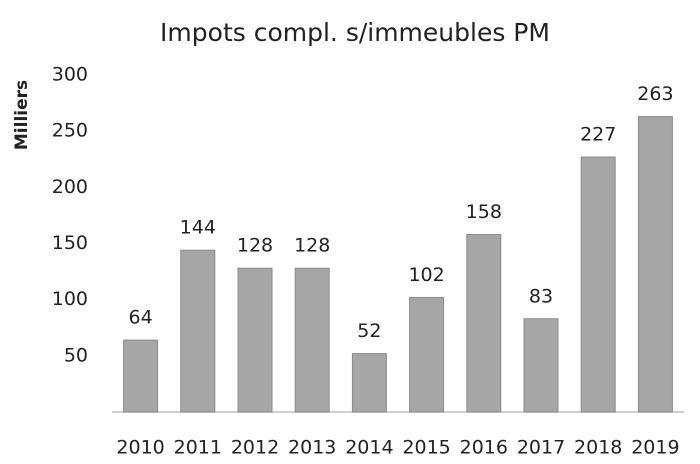  Describe the element at coordinates (140, 448) in the screenshot. I see `x-tick-label: 2010` at that location.